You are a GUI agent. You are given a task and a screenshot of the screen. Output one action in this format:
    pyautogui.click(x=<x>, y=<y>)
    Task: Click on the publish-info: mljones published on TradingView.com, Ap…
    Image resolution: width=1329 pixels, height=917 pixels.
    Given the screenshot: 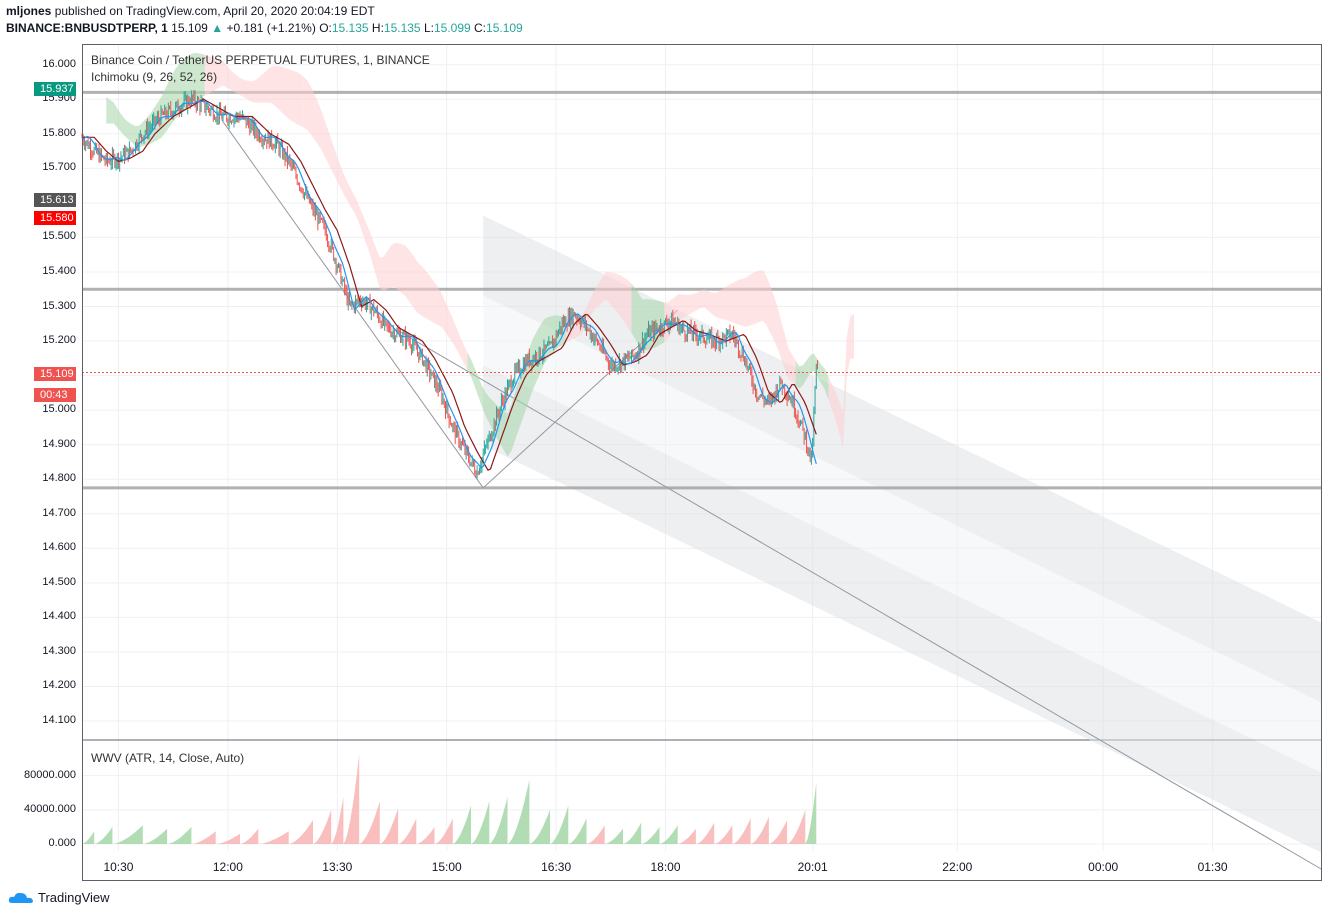 What is the action you would take?
    pyautogui.click(x=190, y=11)
    